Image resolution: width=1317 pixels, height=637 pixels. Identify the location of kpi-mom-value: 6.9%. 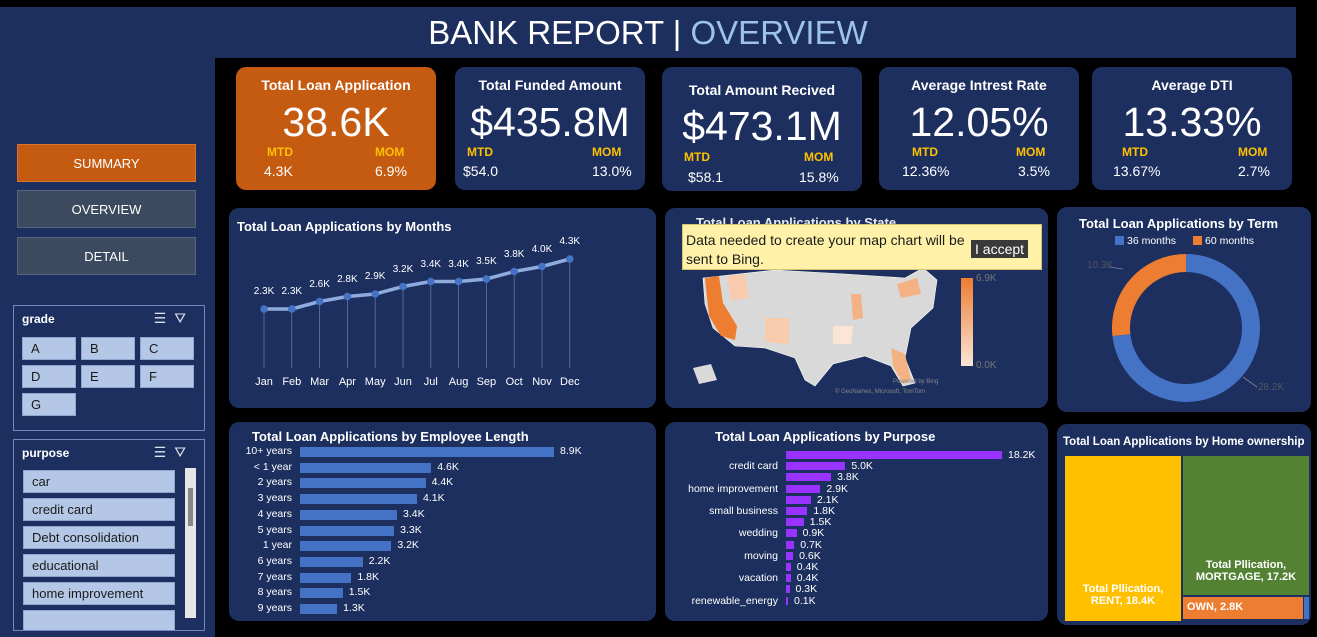
(391, 171).